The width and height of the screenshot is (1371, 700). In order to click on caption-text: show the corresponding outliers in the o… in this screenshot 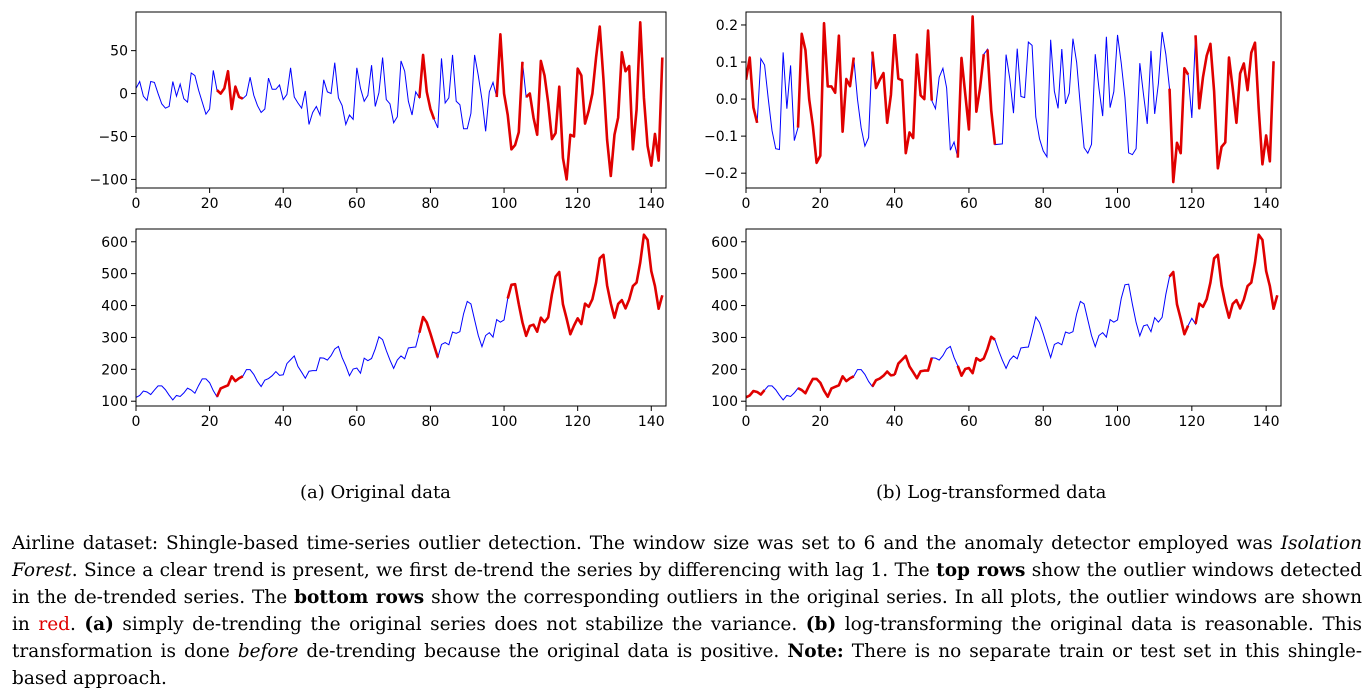, I will do `click(687, 611)`.